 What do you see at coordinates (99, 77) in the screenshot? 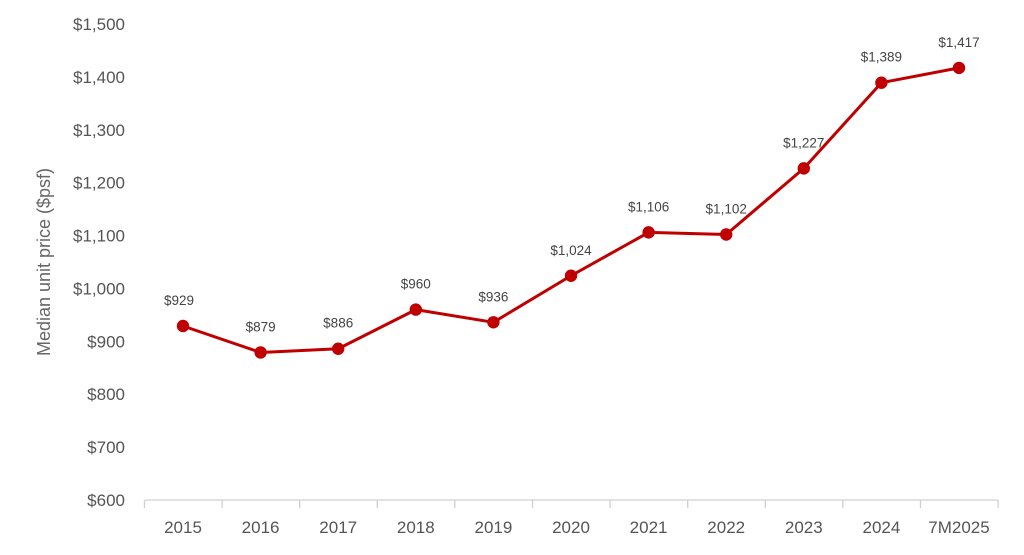
I see `y-tick-label: $1,400` at bounding box center [99, 77].